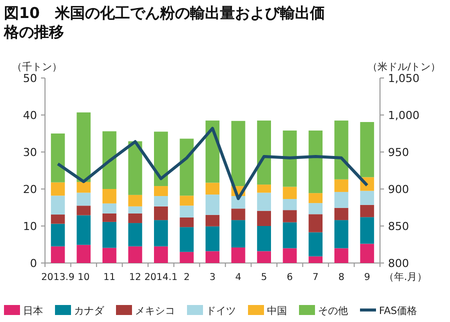  Describe the element at coordinates (398, 311) in the screenshot. I see `legend-label: FAS価格` at that location.